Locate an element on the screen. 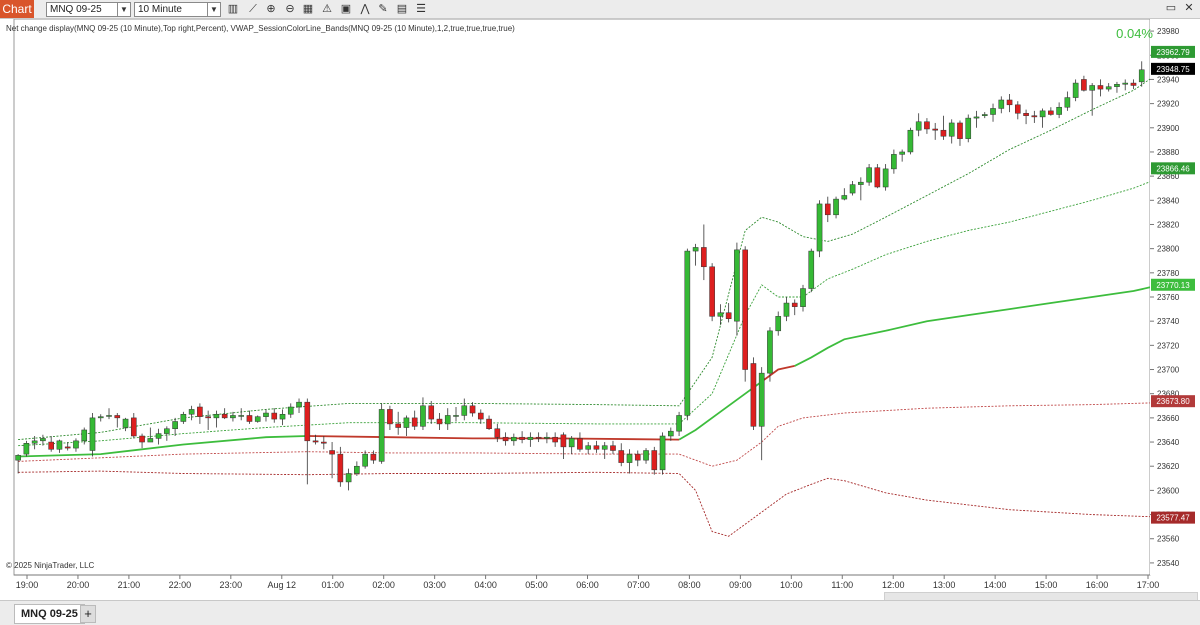 Image resolution: width=1200 pixels, height=625 pixels. zoom-in-icon: ⊕ is located at coordinates (271, 9).